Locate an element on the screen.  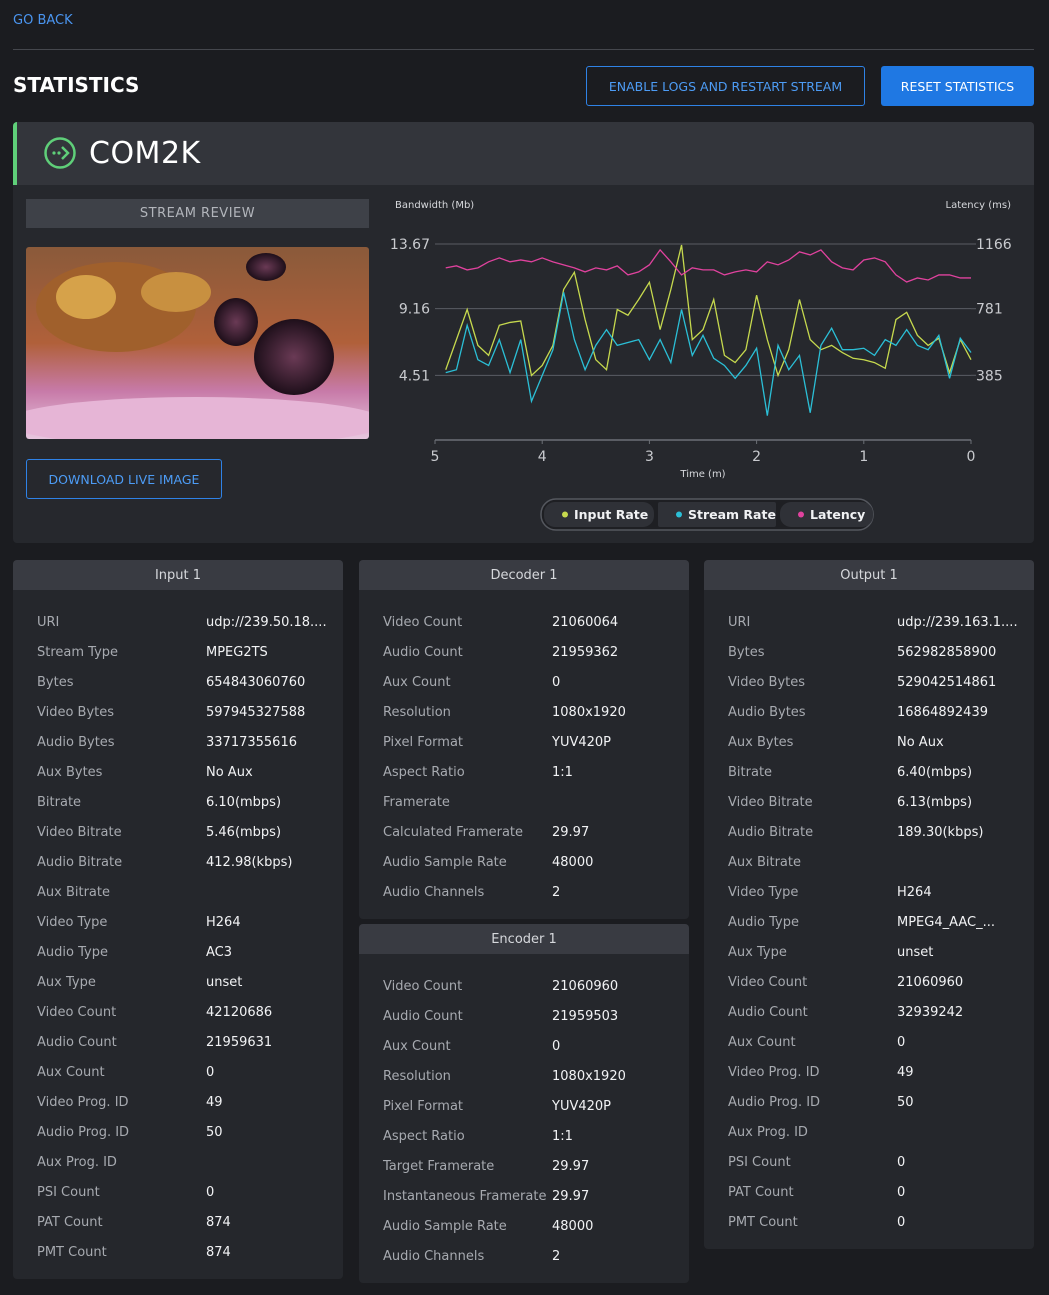
stat-value: 50 is located at coordinates (905, 1102).